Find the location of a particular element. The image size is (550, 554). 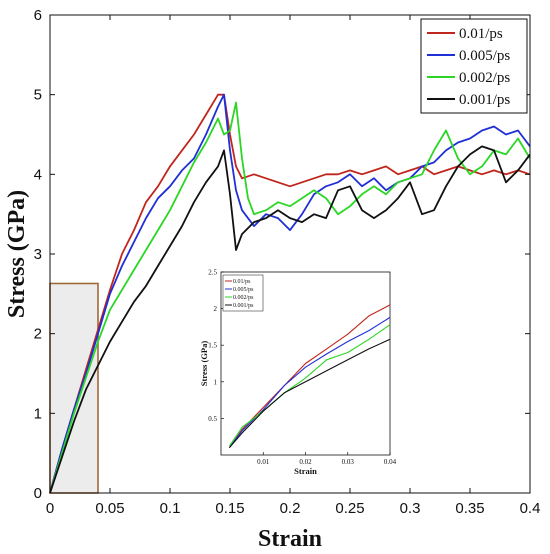

y-tick-label: 5 is located at coordinates (38, 95).